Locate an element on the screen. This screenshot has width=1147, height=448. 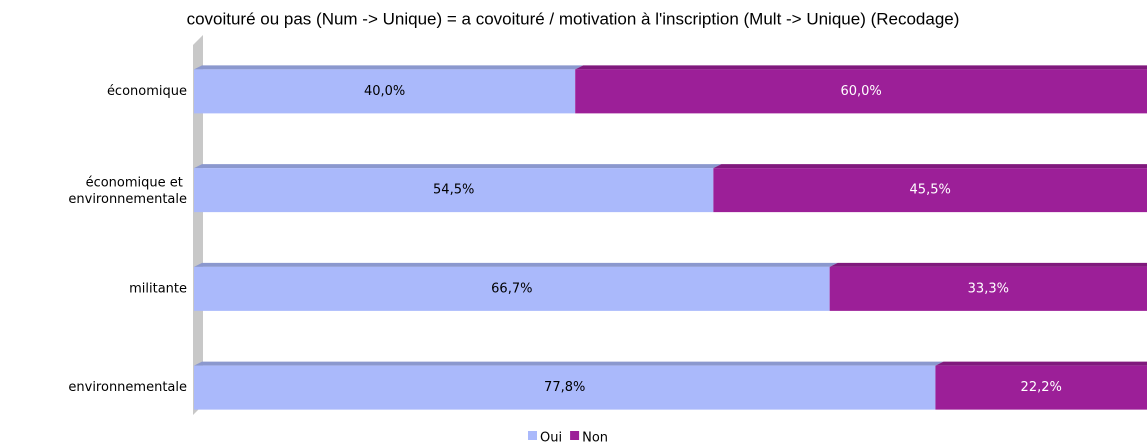
y-tick-label: économique is located at coordinates (147, 91).